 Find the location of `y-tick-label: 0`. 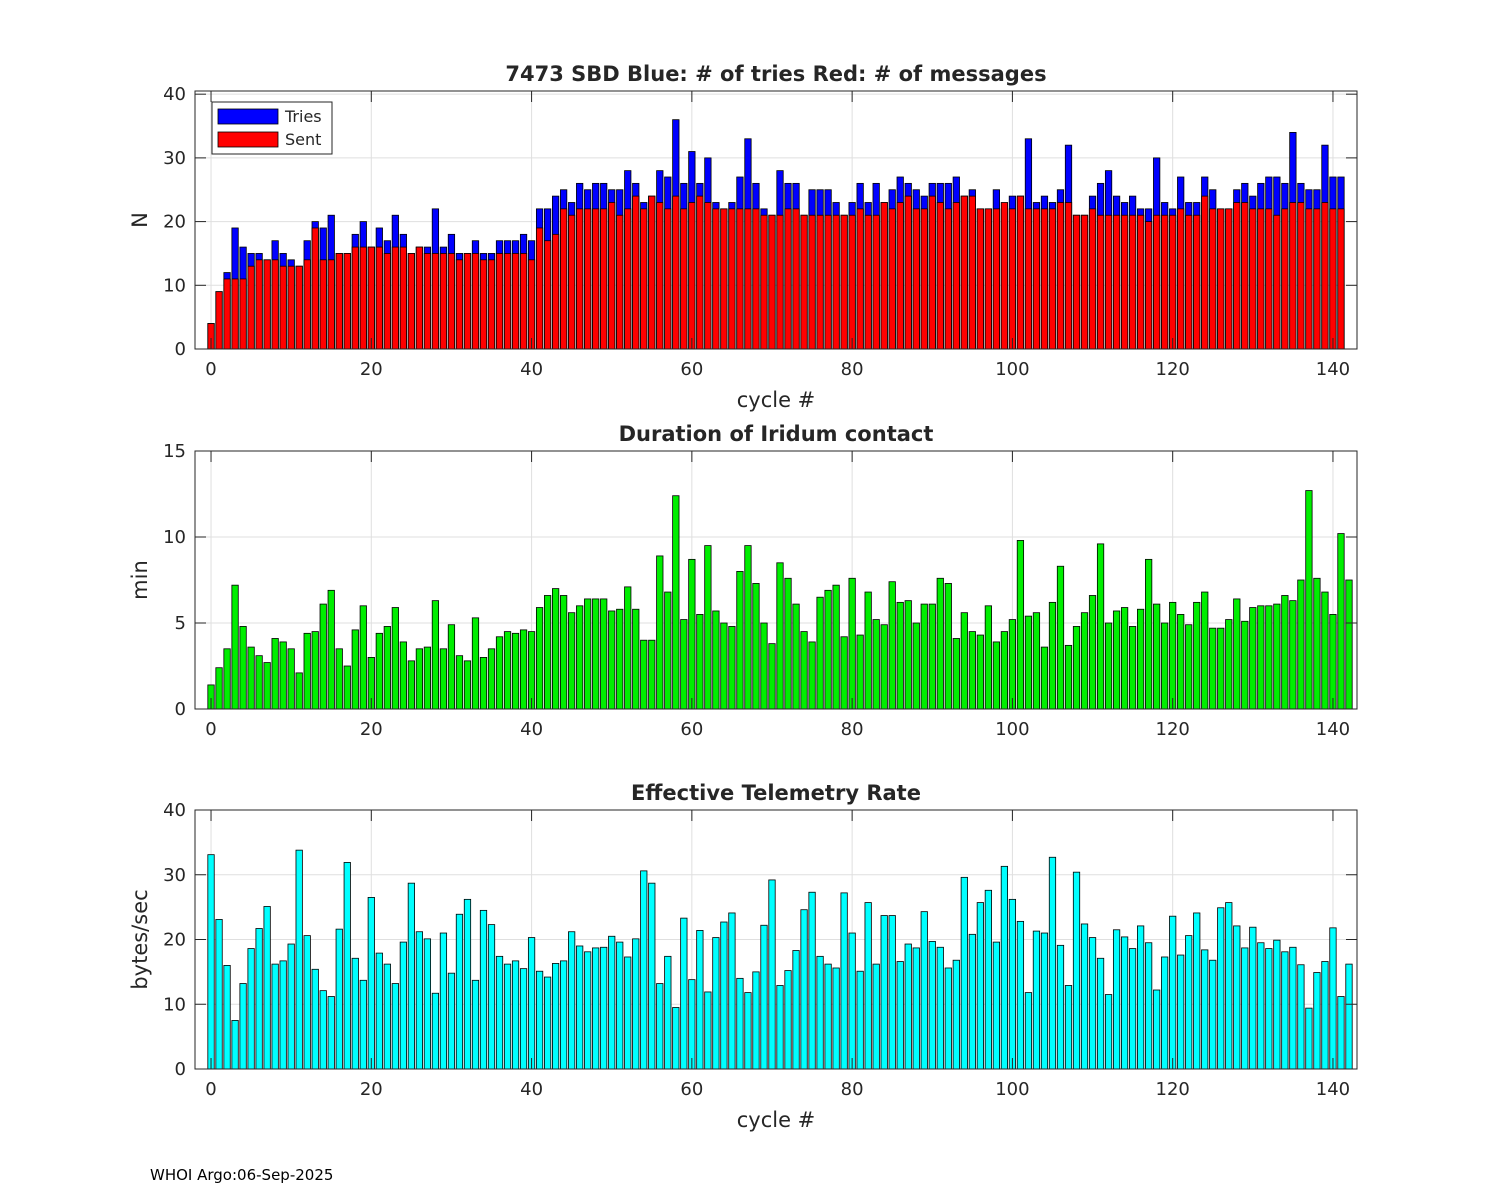

y-tick-label: 0 is located at coordinates (180, 349).